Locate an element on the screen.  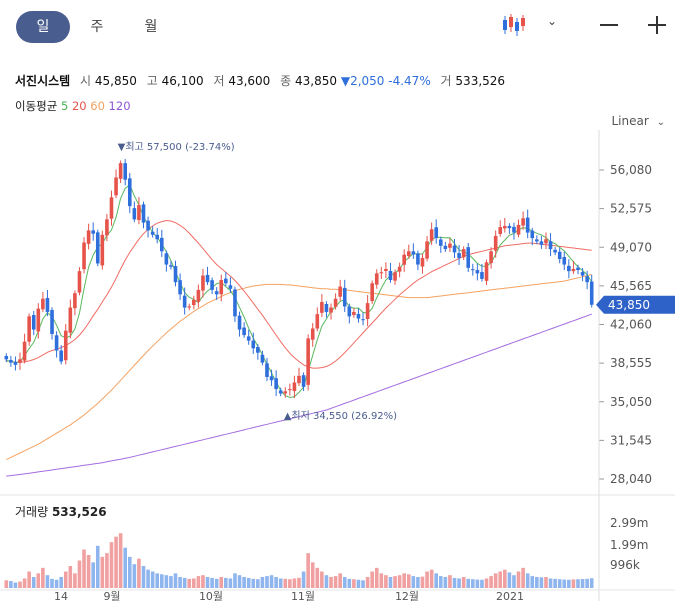
tab-day: 일 is located at coordinates (43, 27).